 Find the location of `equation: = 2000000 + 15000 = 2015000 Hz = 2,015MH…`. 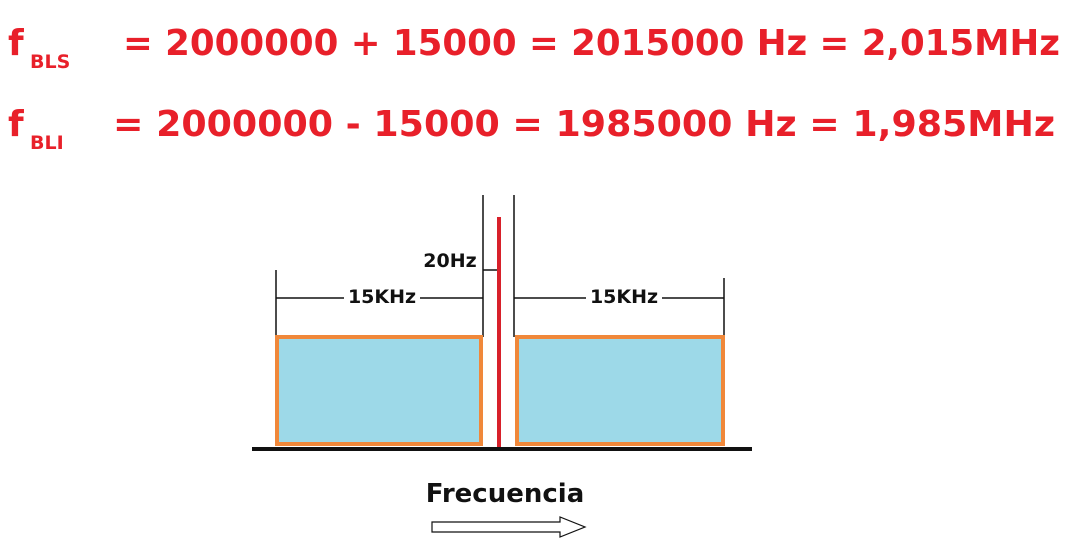

equation: = 2000000 + 15000 = 2015000 Hz = 2,015MH… is located at coordinates (591, 43).